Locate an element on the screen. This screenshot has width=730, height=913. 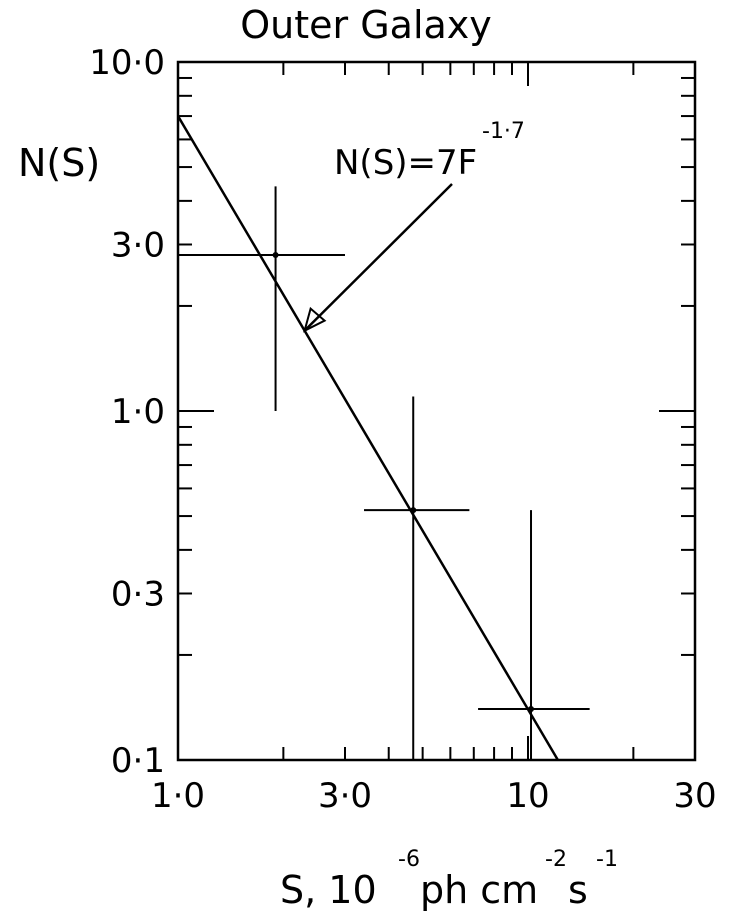
fit-annotation-arrow is located at coordinates (378, 257).